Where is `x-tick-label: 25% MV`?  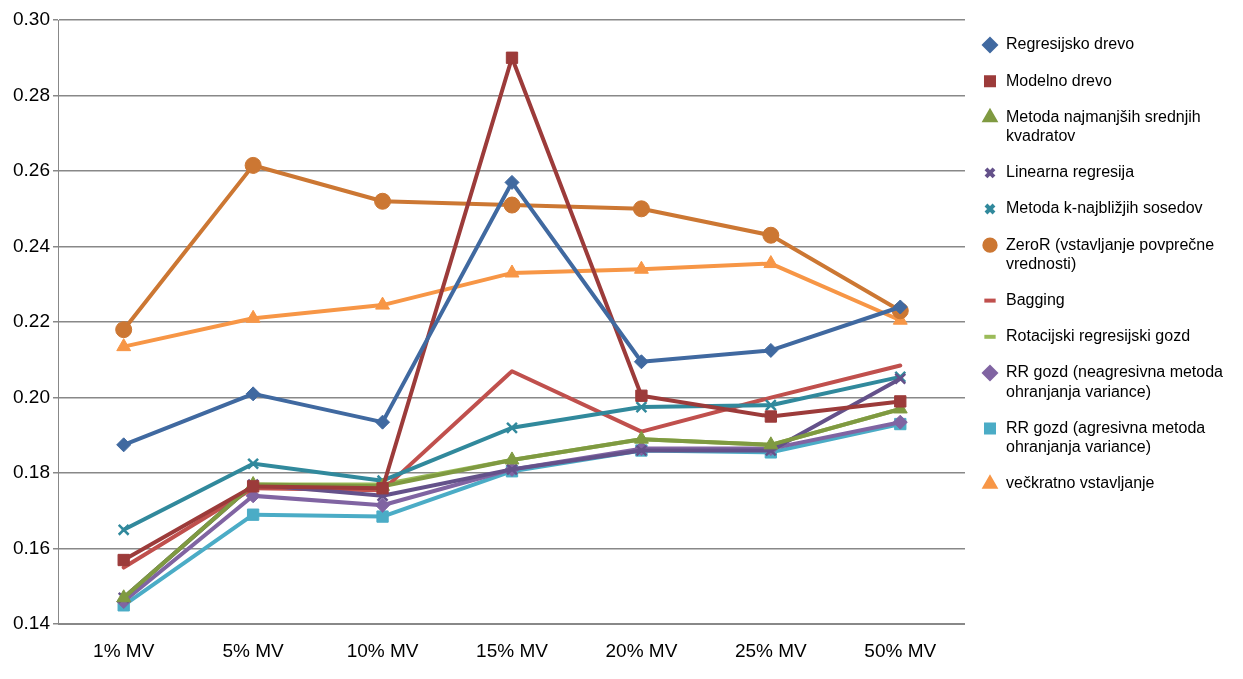
x-tick-label: 25% MV is located at coordinates (771, 650).